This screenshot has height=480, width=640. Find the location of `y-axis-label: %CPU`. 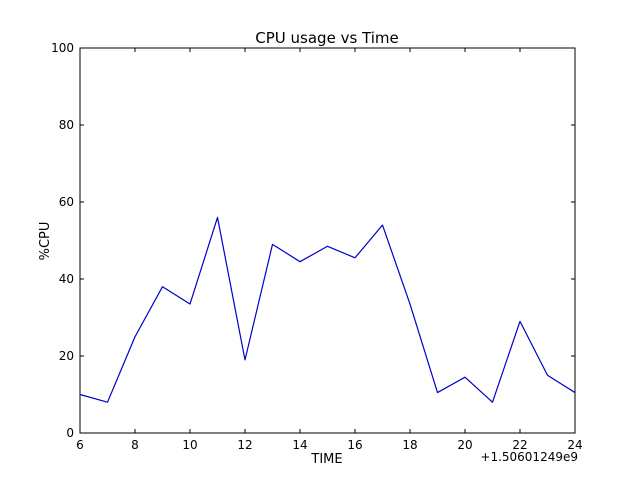

y-axis-label: %CPU is located at coordinates (45, 241).